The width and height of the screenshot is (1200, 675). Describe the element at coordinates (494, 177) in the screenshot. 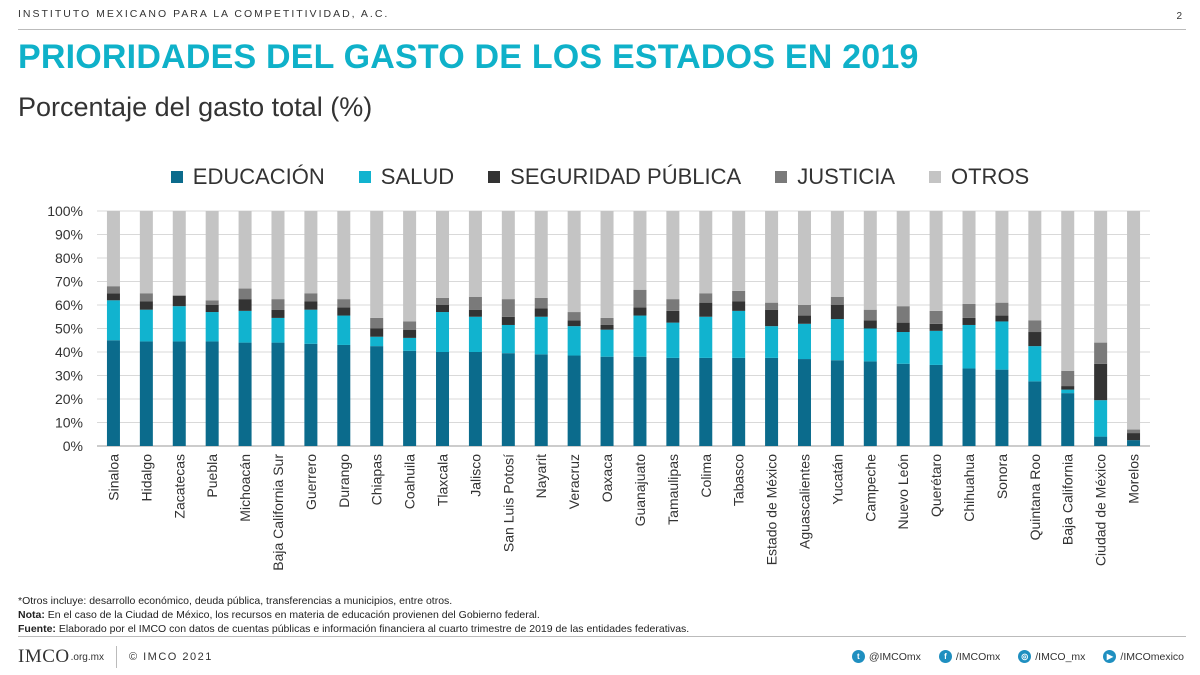

I see `legend-swatch-seguridad` at that location.